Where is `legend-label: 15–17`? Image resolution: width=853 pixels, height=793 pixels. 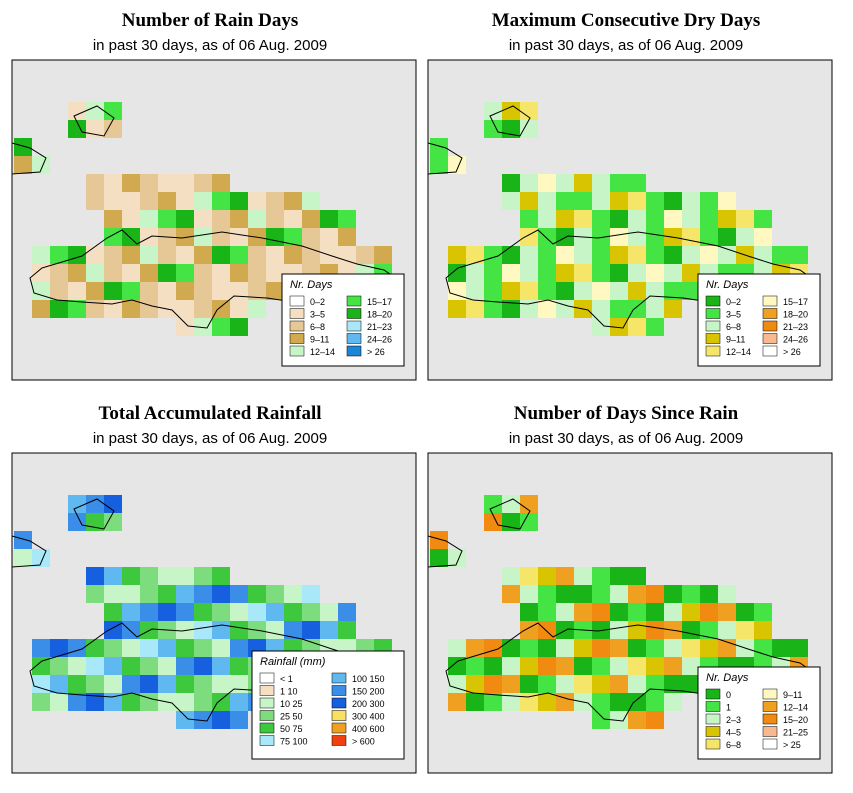 legend-label: 15–17 is located at coordinates (795, 302).